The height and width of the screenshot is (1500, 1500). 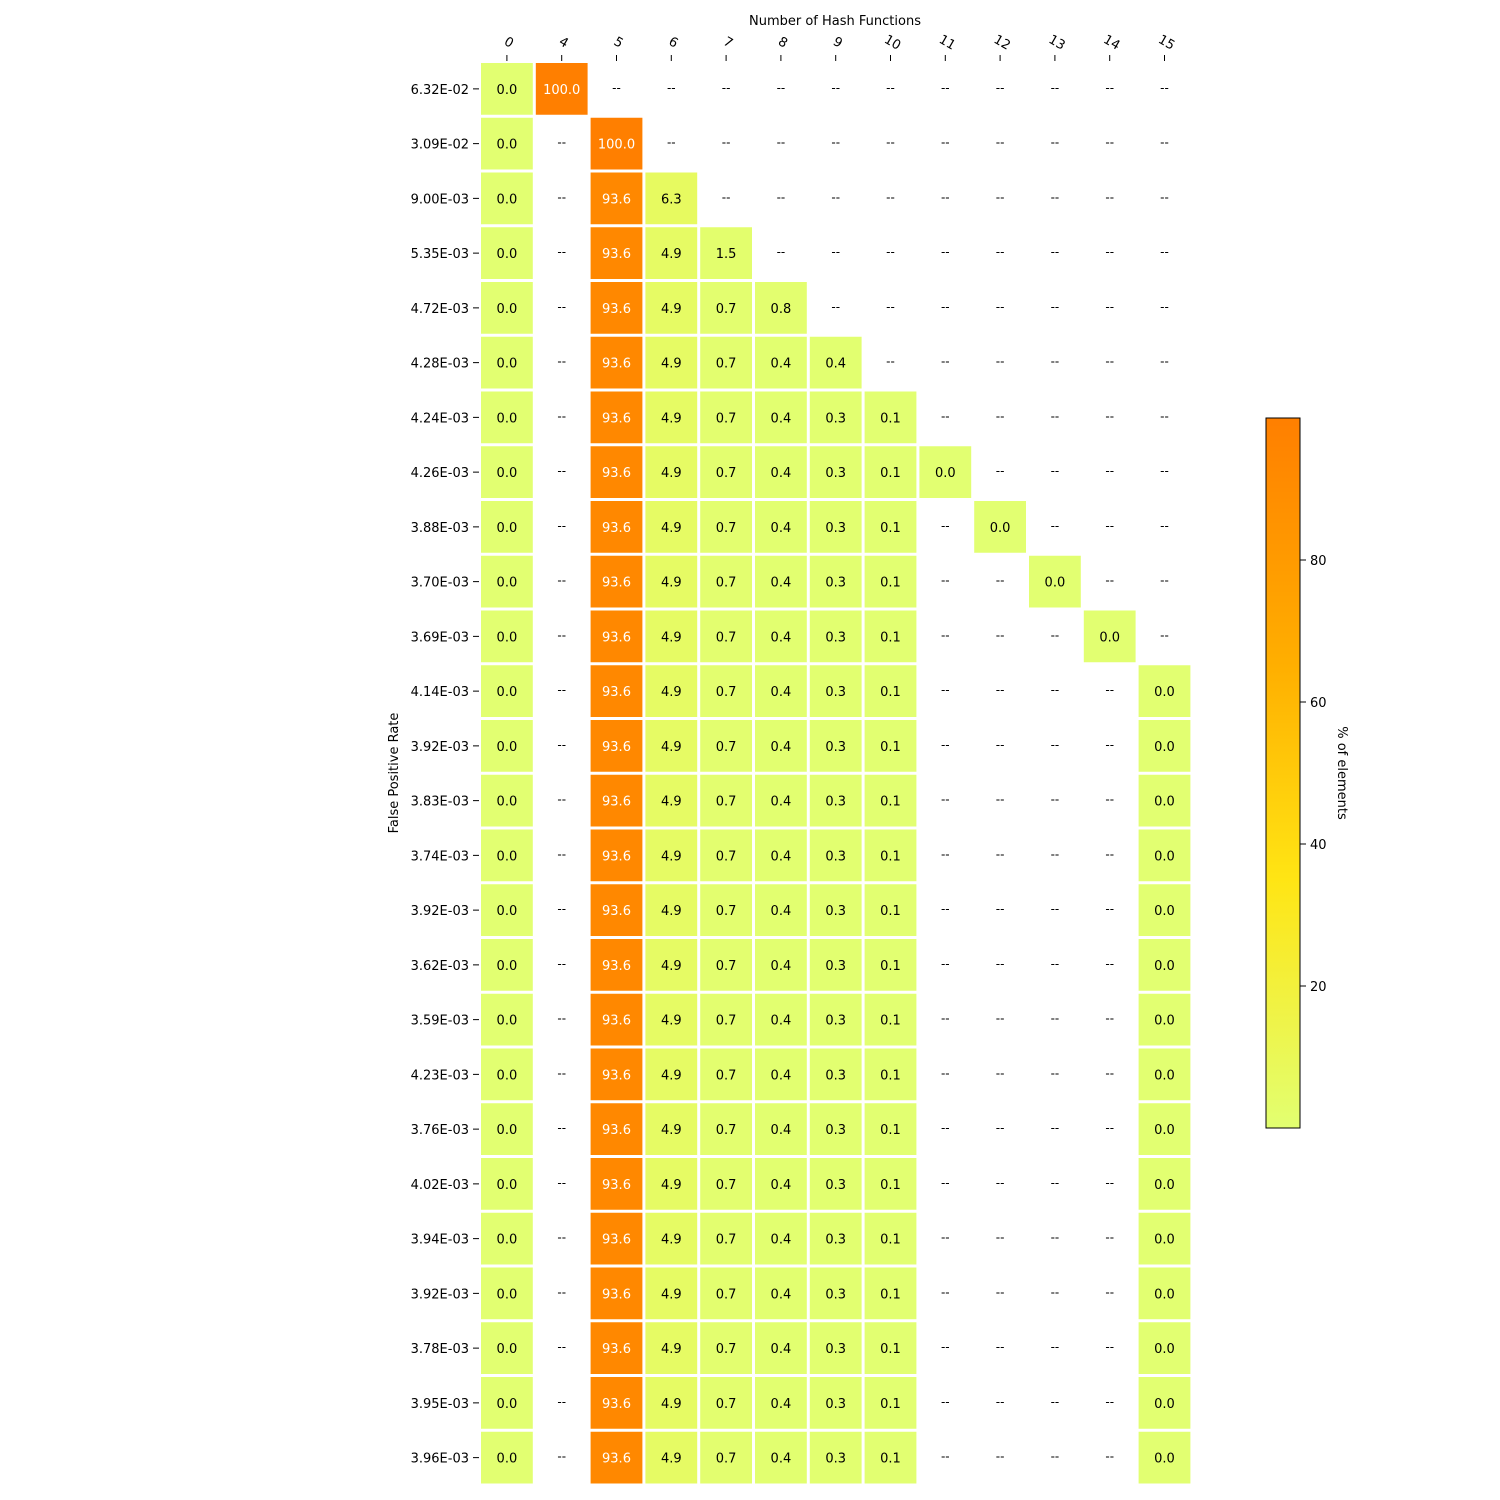 I want to click on colorbar-tick-label: 60, so click(x=1318, y=703).